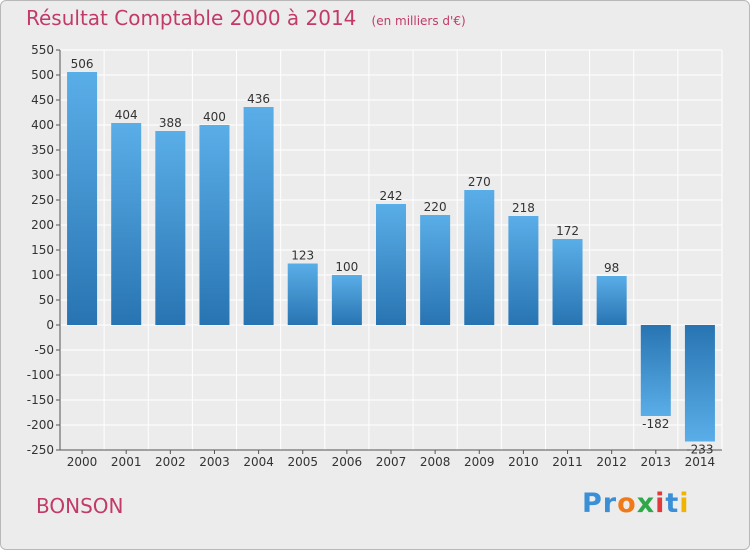 This screenshot has height=550, width=750. Describe the element at coordinates (610, 503) in the screenshot. I see `logo-letter: r` at that location.